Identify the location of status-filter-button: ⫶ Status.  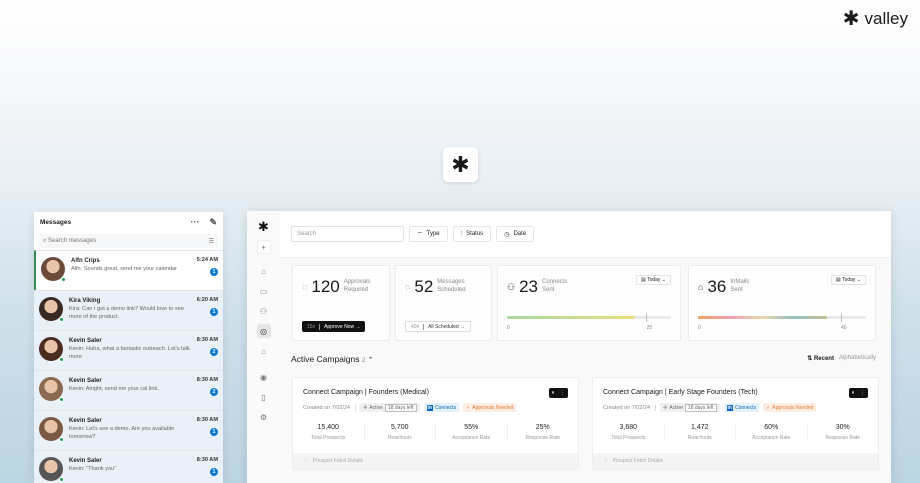
(472, 234).